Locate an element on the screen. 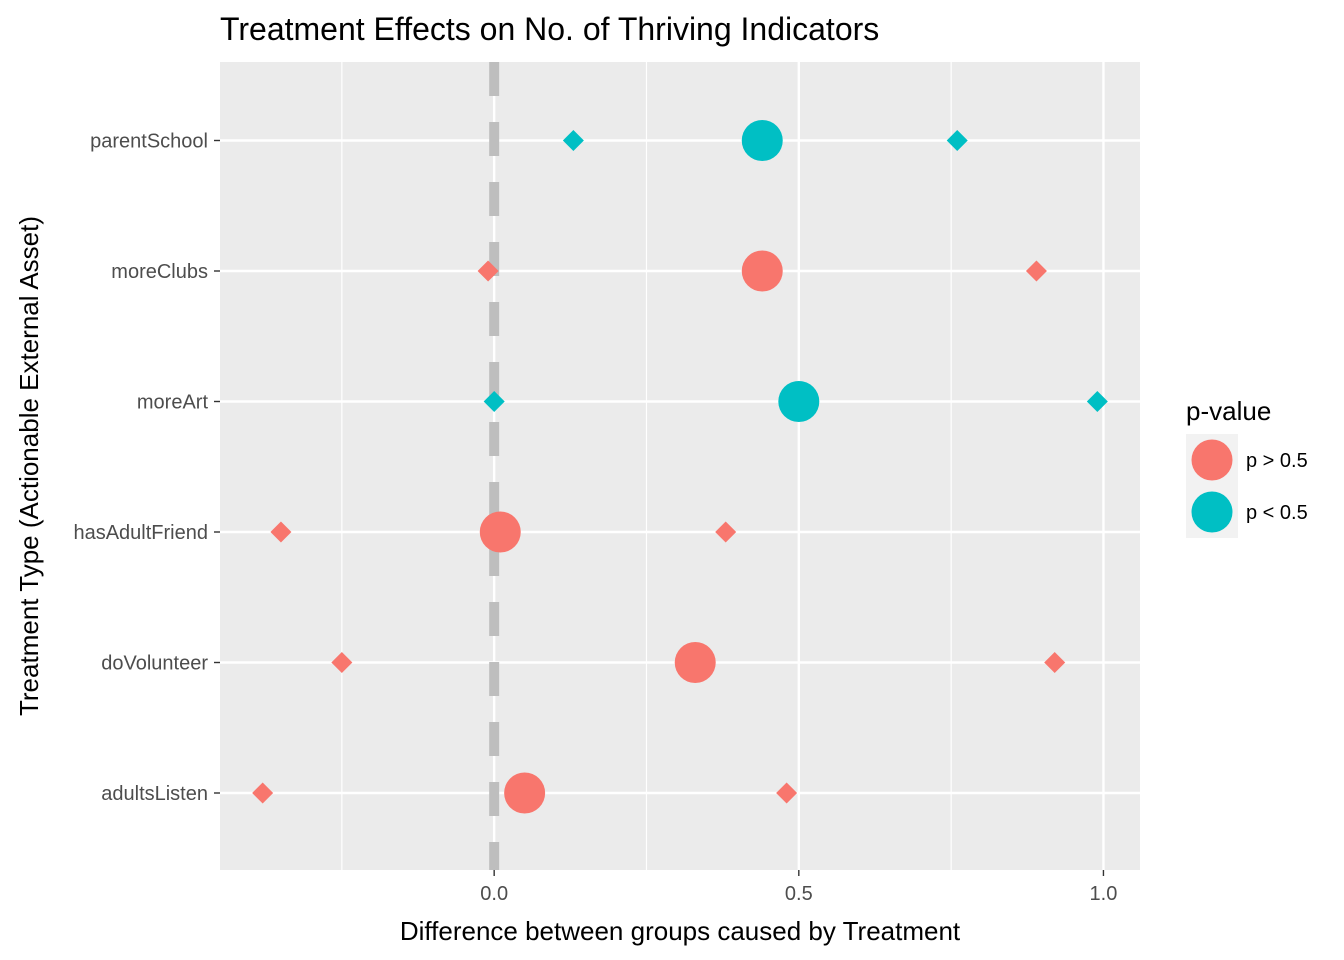 The width and height of the screenshot is (1344, 960). y-tick-label-moreArt: moreArt is located at coordinates (173, 403).